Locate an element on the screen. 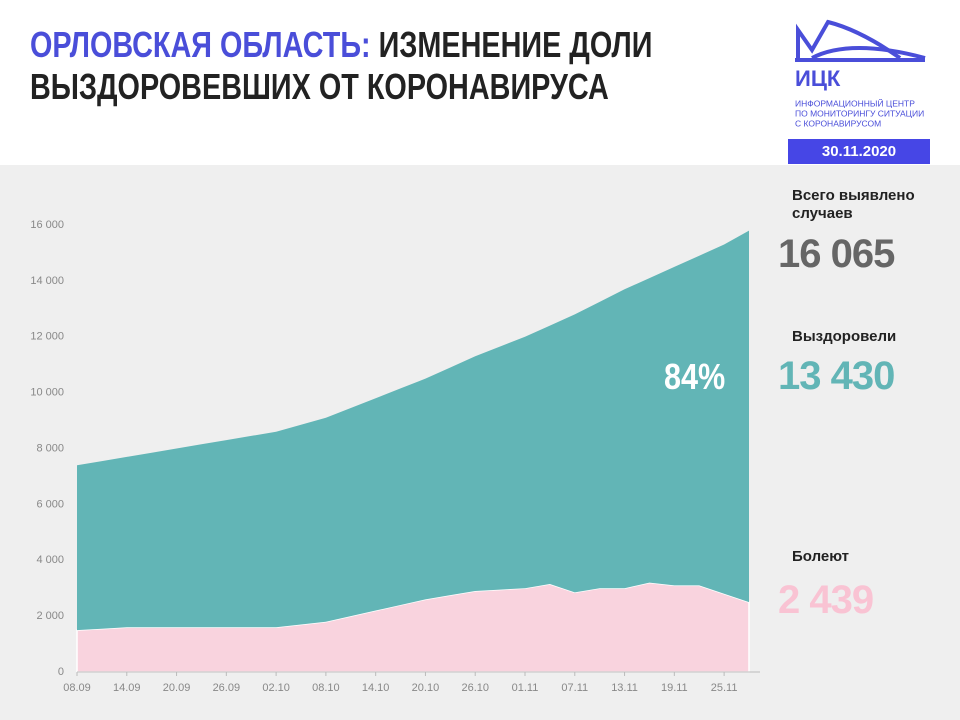  x-tick-label: 08.10 is located at coordinates (326, 688).